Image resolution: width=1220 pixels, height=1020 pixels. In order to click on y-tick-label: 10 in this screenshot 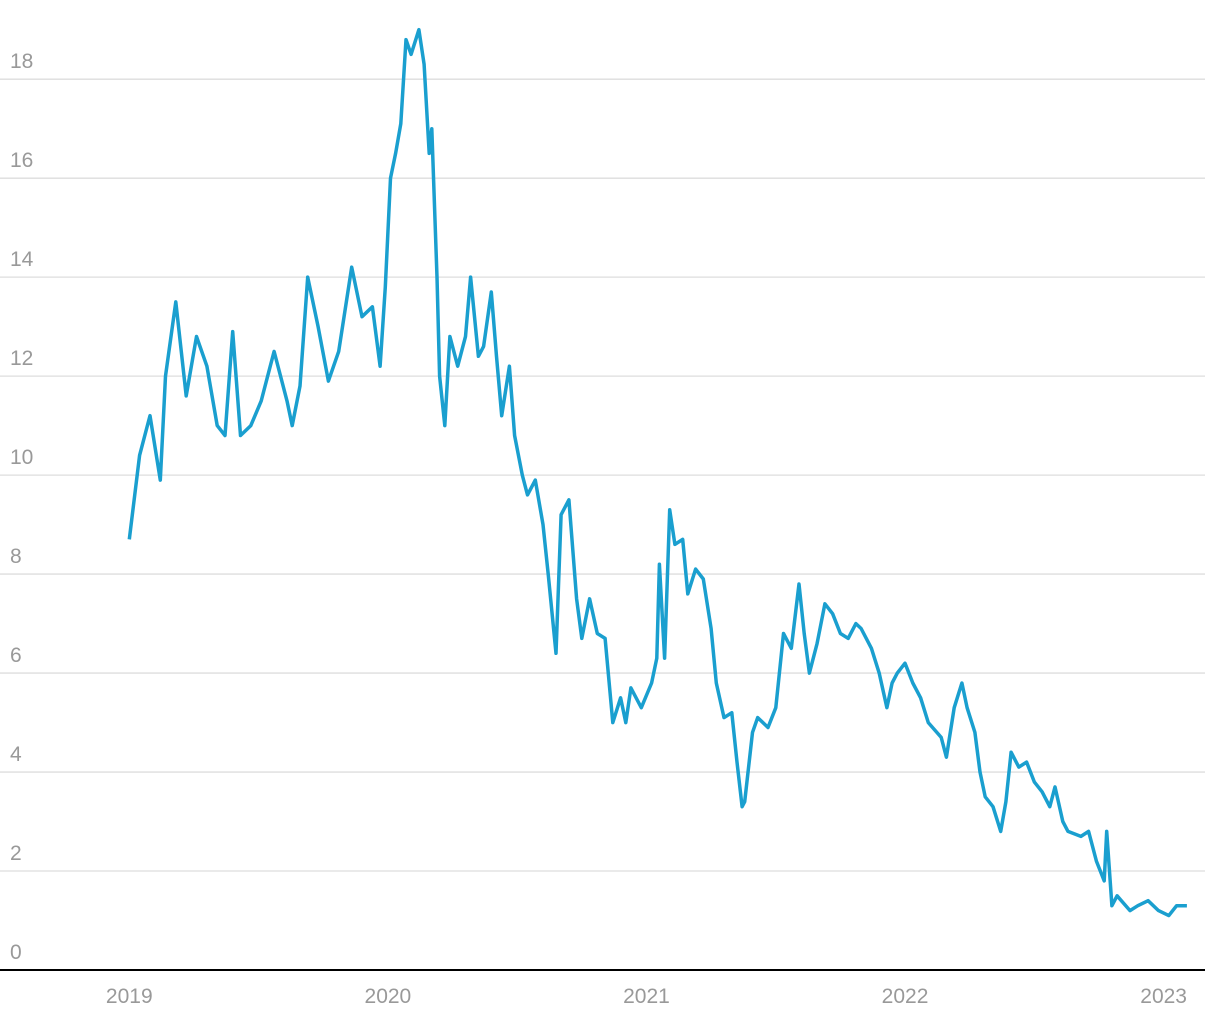, I will do `click(21, 457)`.